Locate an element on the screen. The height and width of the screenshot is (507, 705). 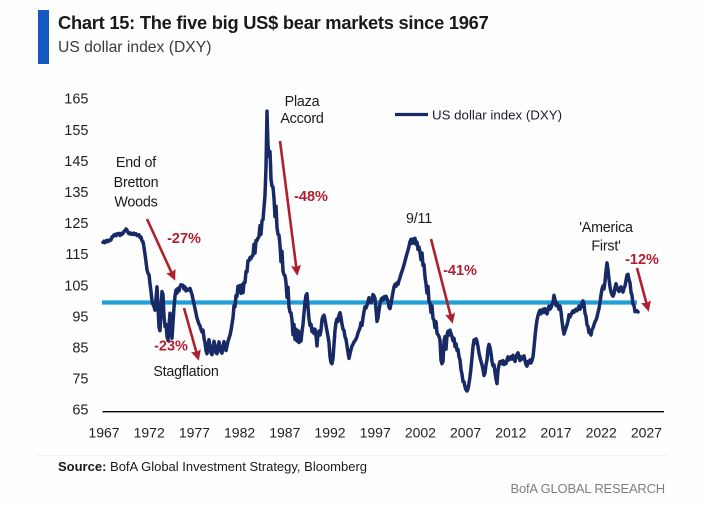
svg-text: Woods is located at coordinates (135, 203).